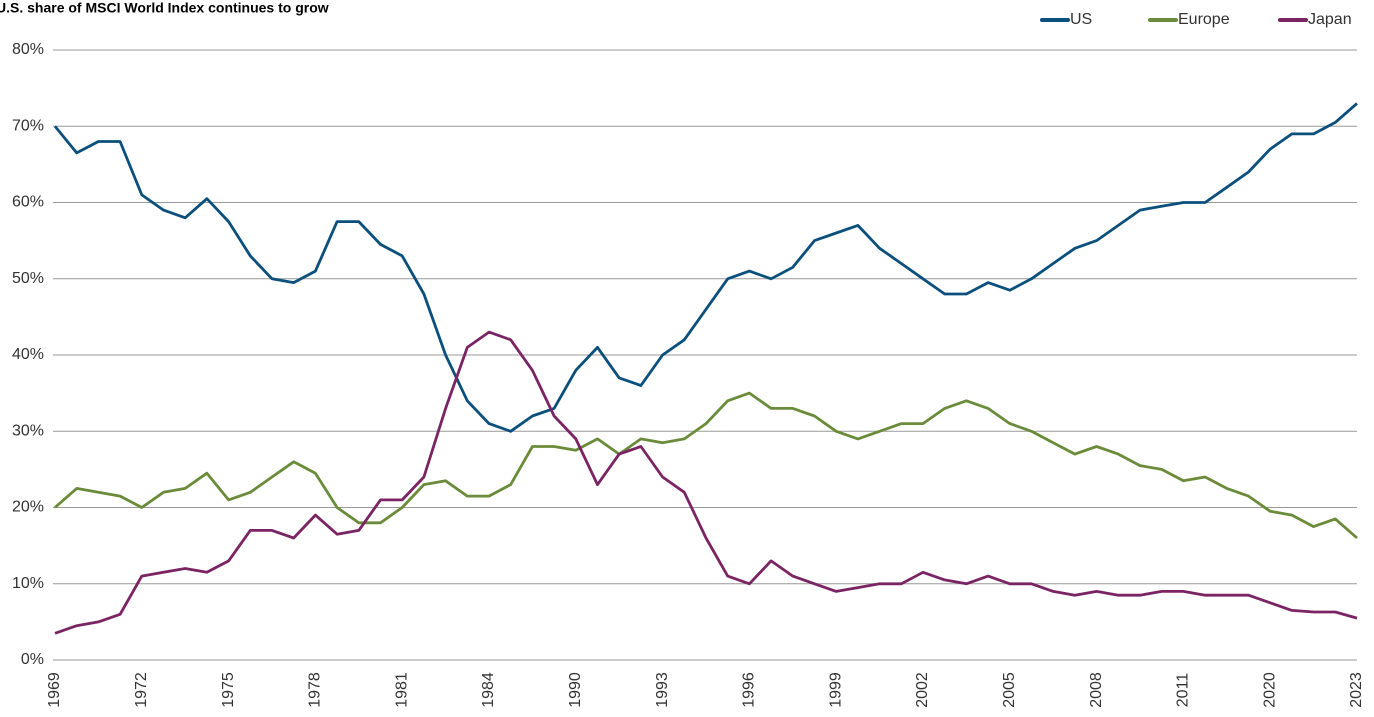  I want to click on y-tick-label: 0%, so click(32, 659).